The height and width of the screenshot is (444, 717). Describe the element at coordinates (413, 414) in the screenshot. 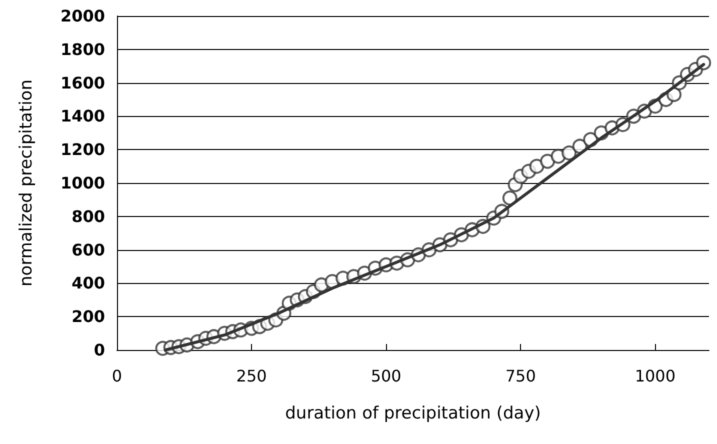

I see `x-axis-title: duration of precipitation (day)` at that location.